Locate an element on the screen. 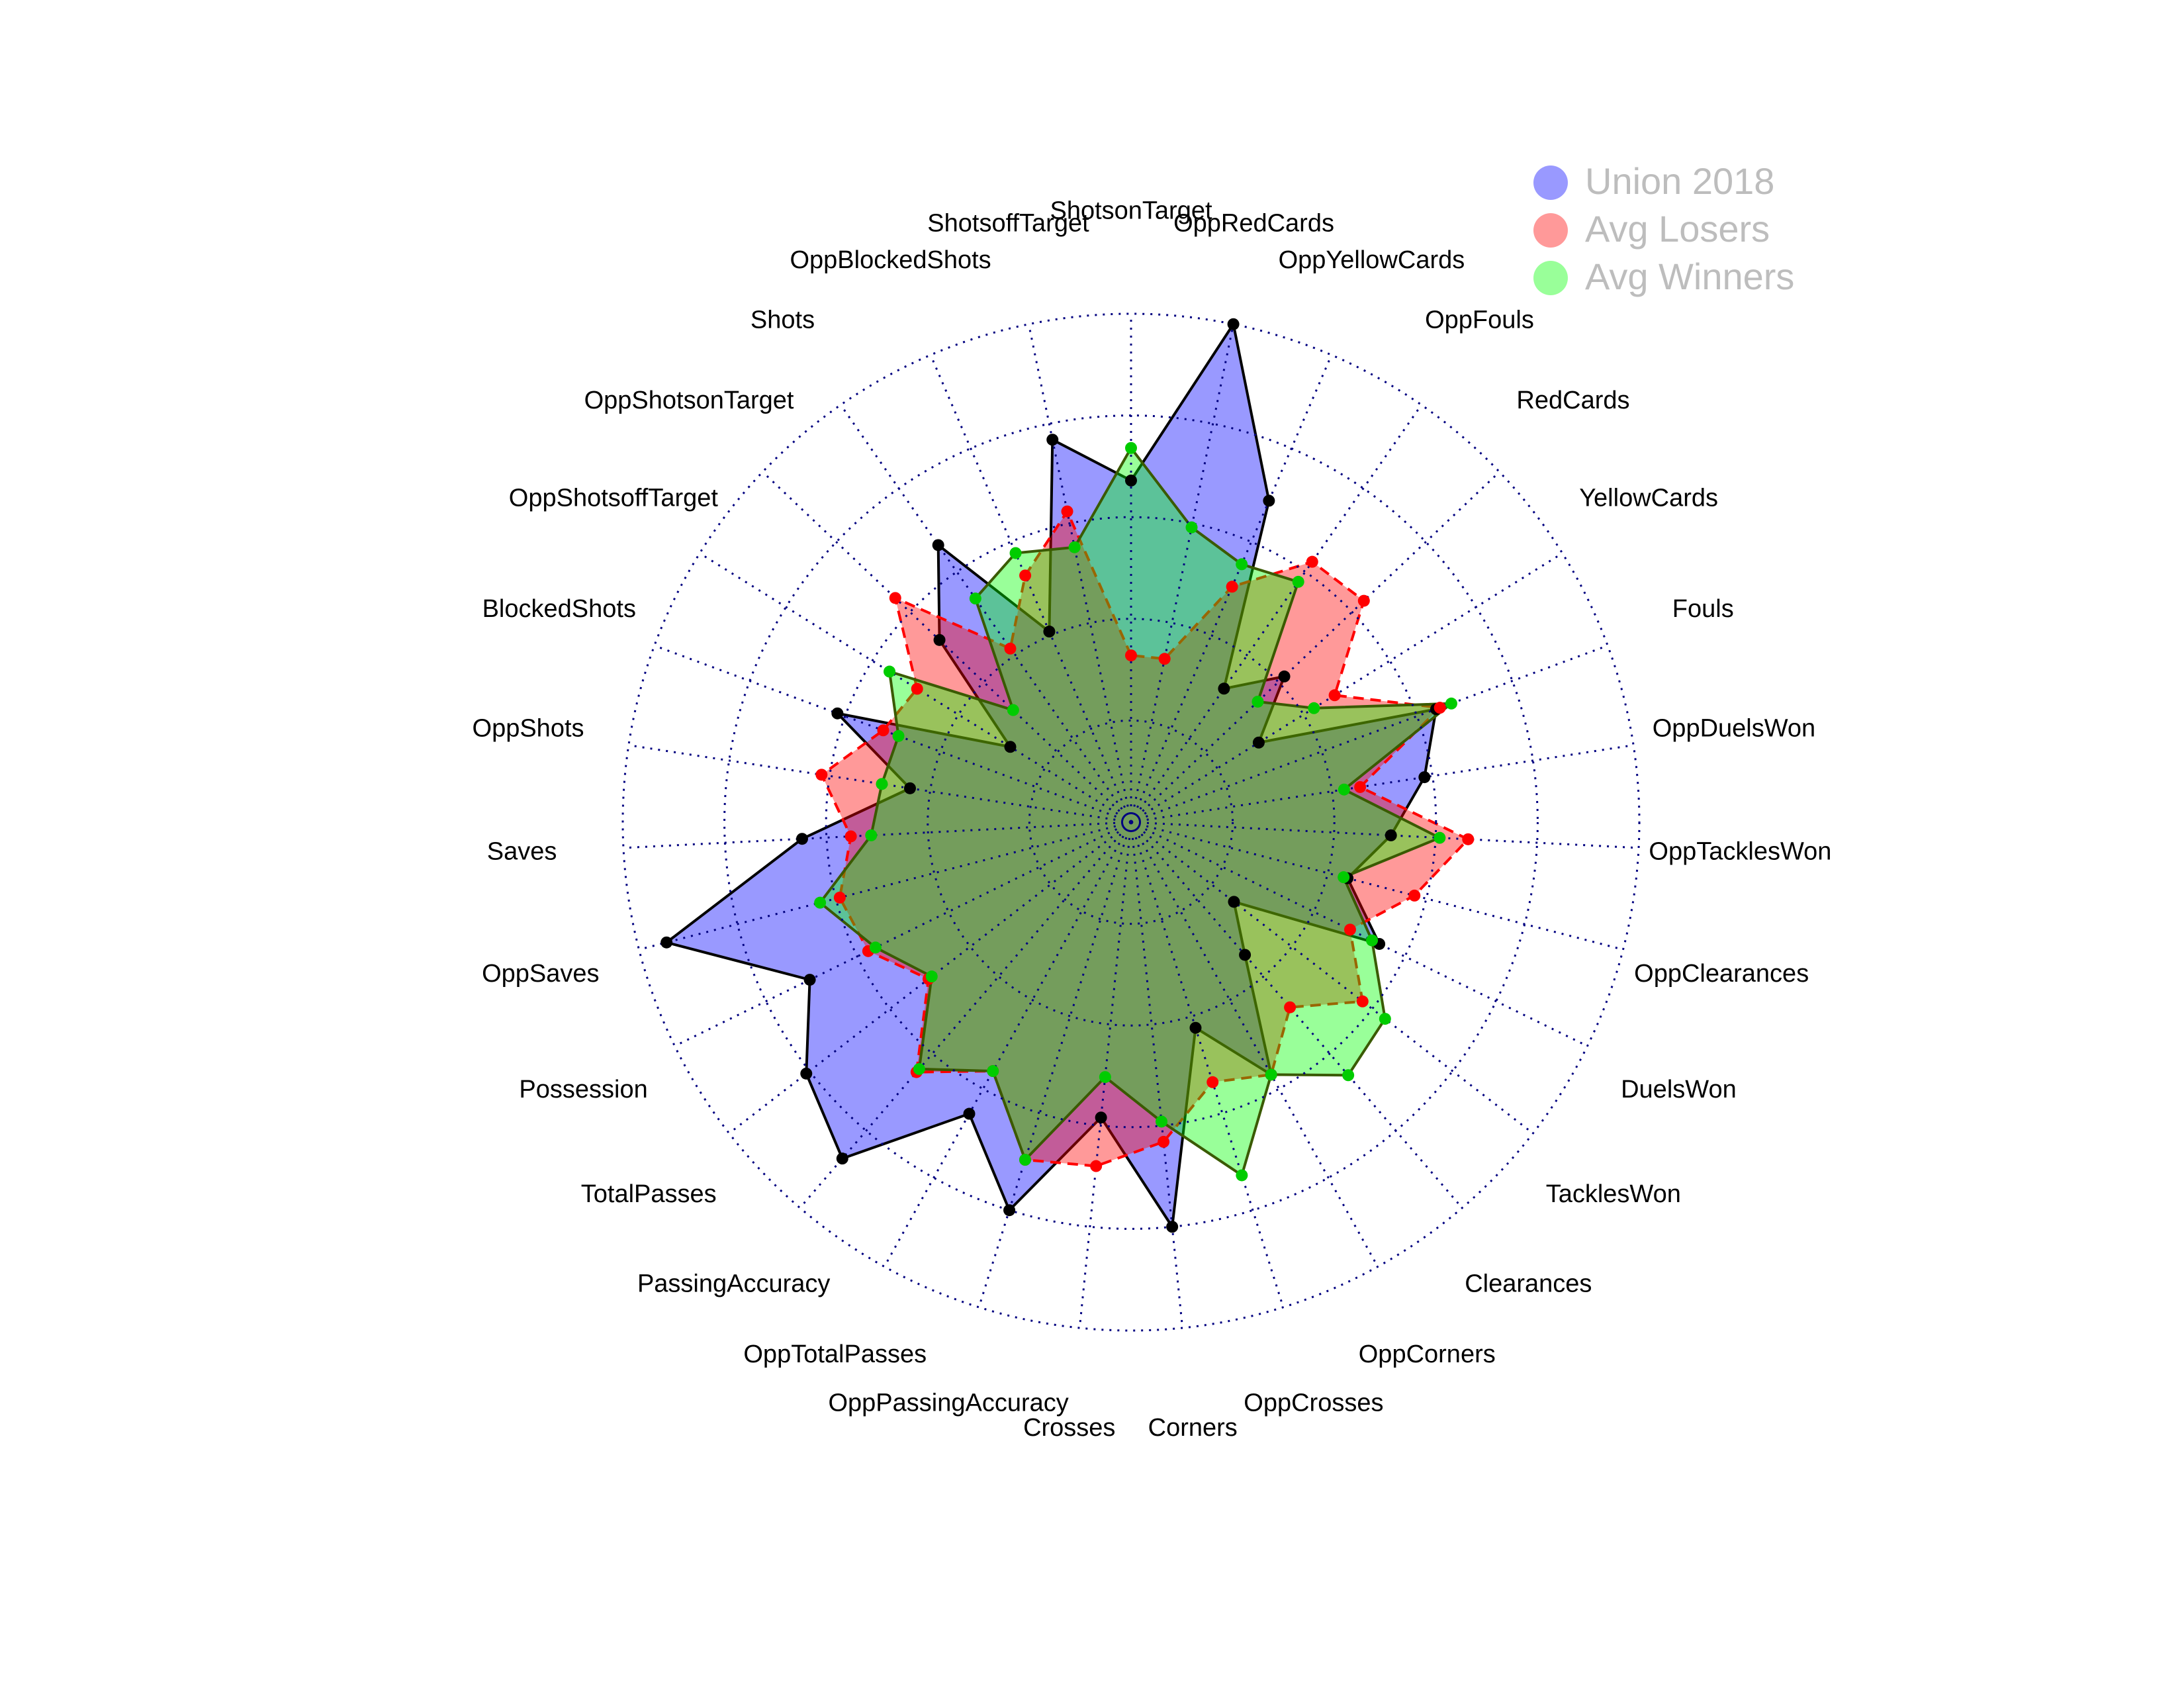 The width and height of the screenshot is (2184, 1688). legend-label: Union 2018 is located at coordinates (1679, 181).